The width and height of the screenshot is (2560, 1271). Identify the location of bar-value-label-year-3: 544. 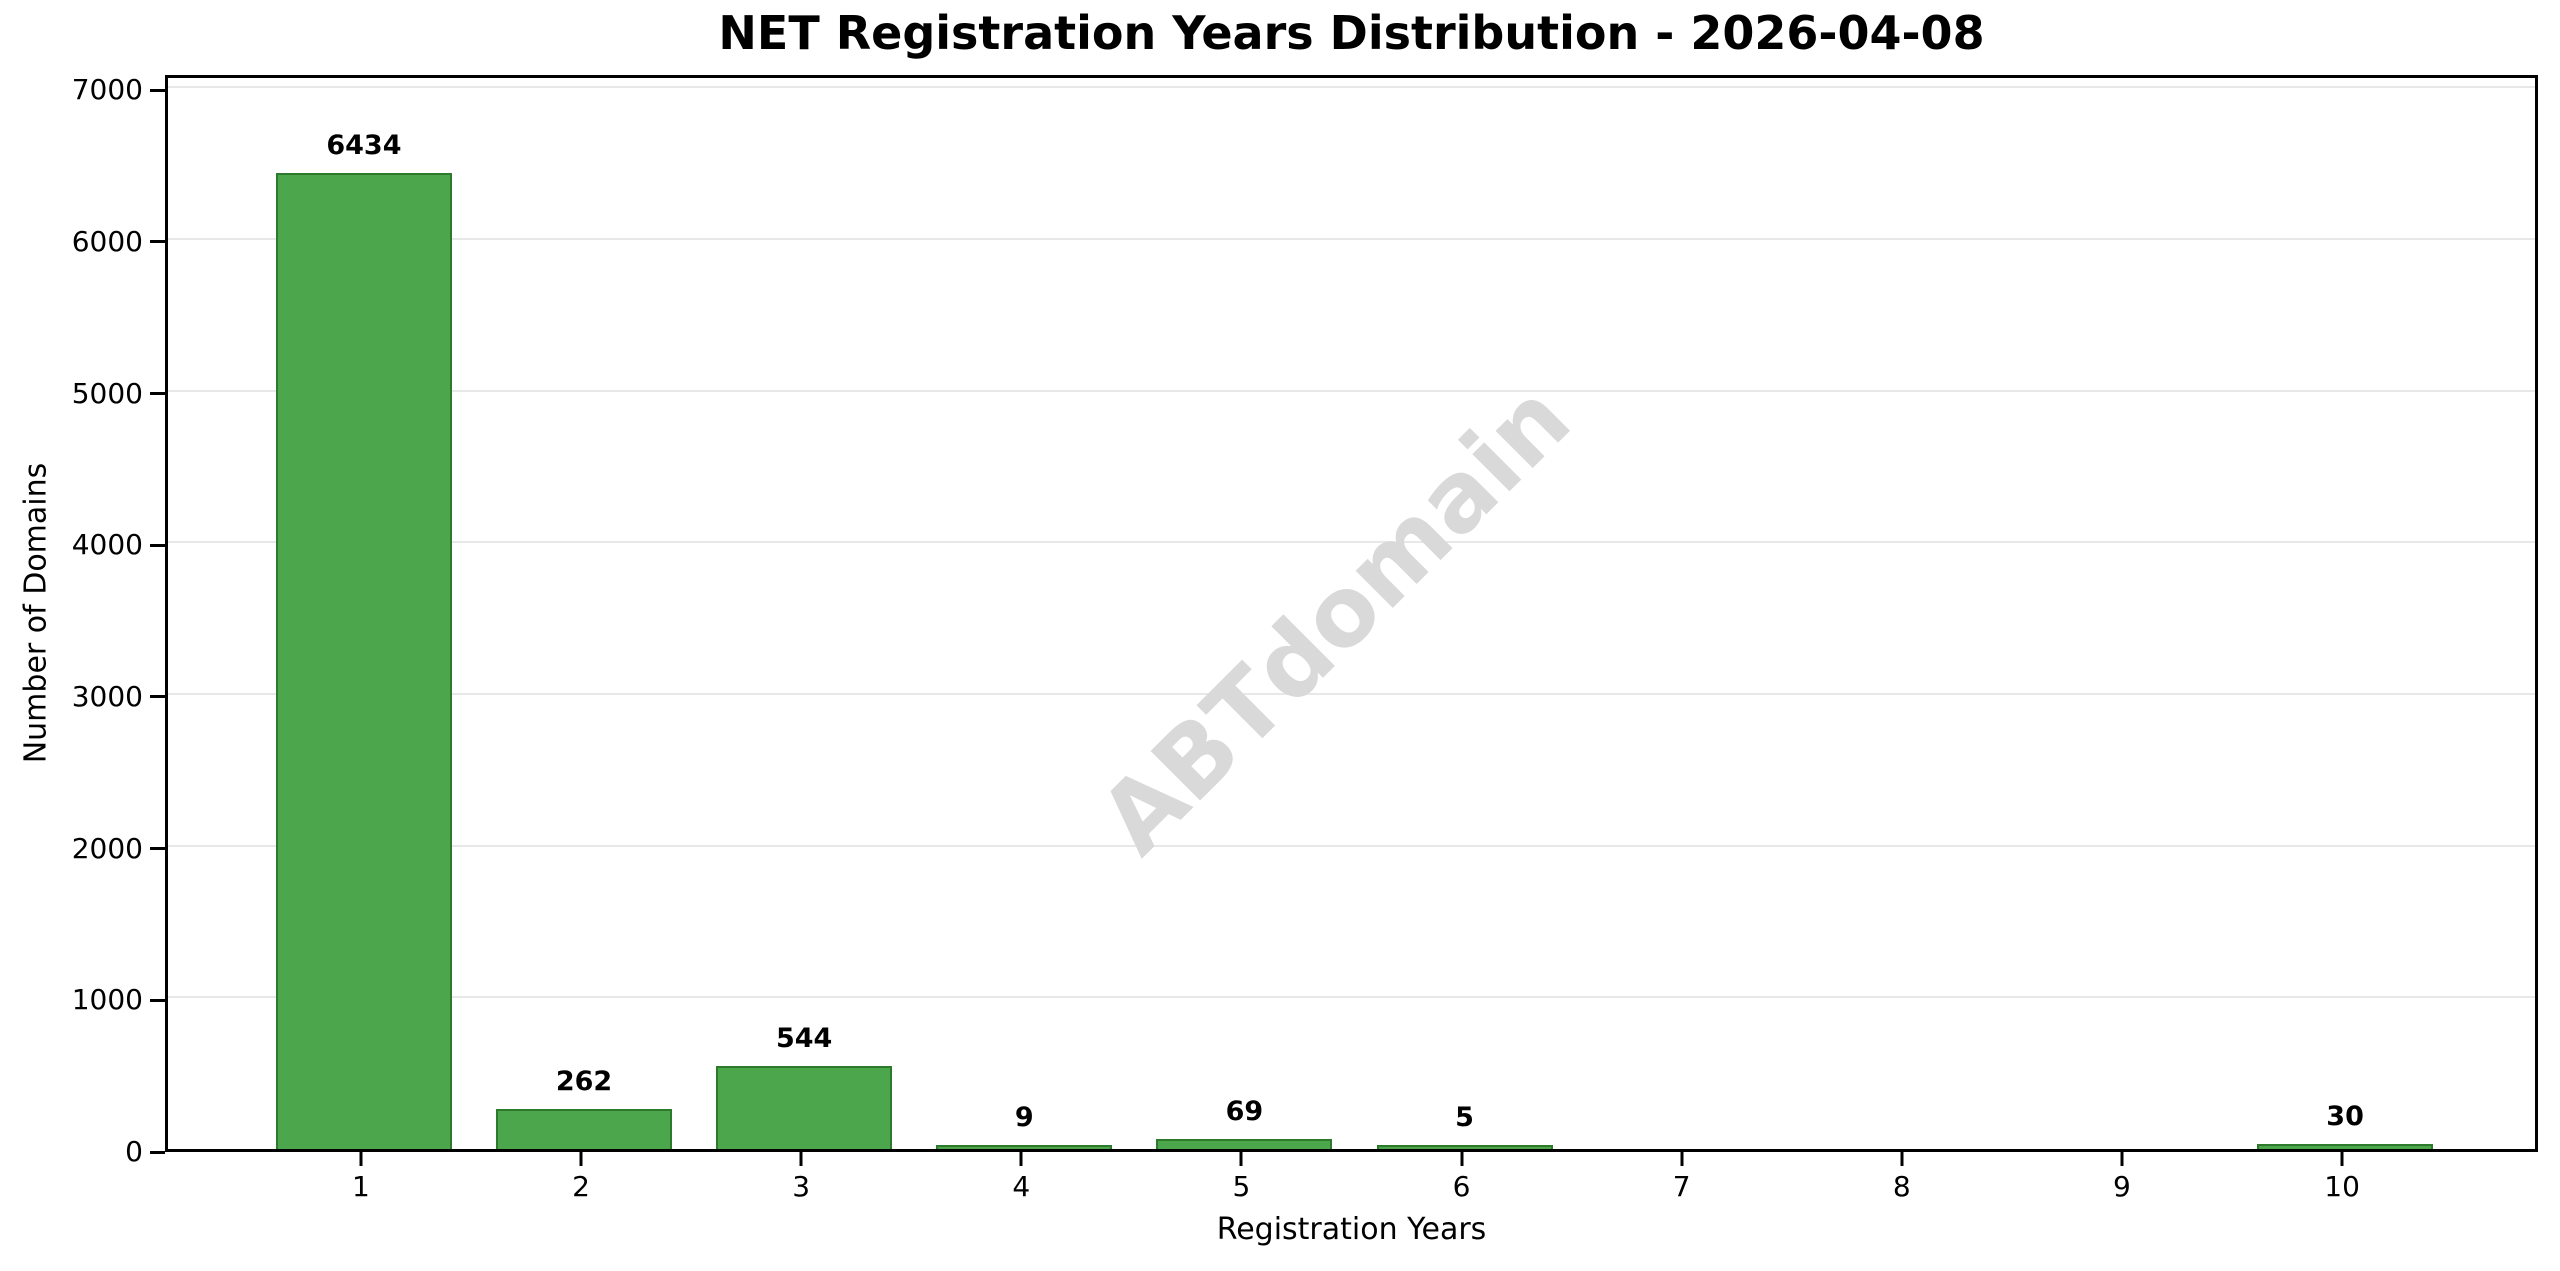
(804, 1038).